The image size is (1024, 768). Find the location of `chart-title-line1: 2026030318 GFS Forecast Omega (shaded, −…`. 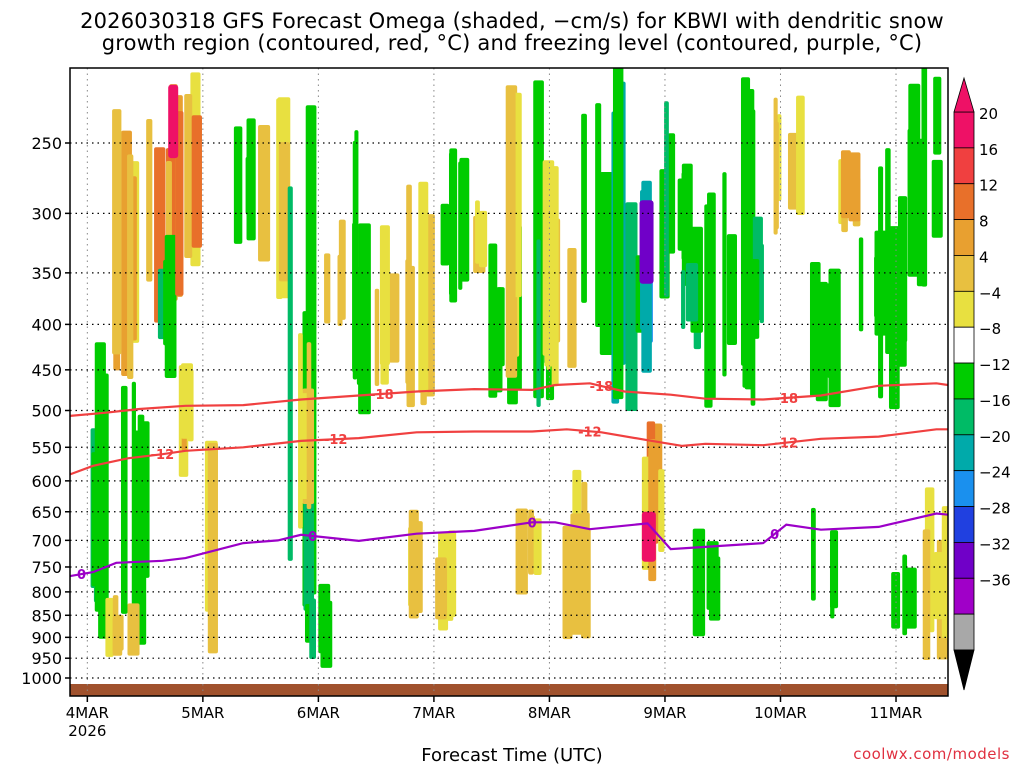

chart-title-line1: 2026030318 GFS Forecast Omega (shaded, −… is located at coordinates (512, 21).